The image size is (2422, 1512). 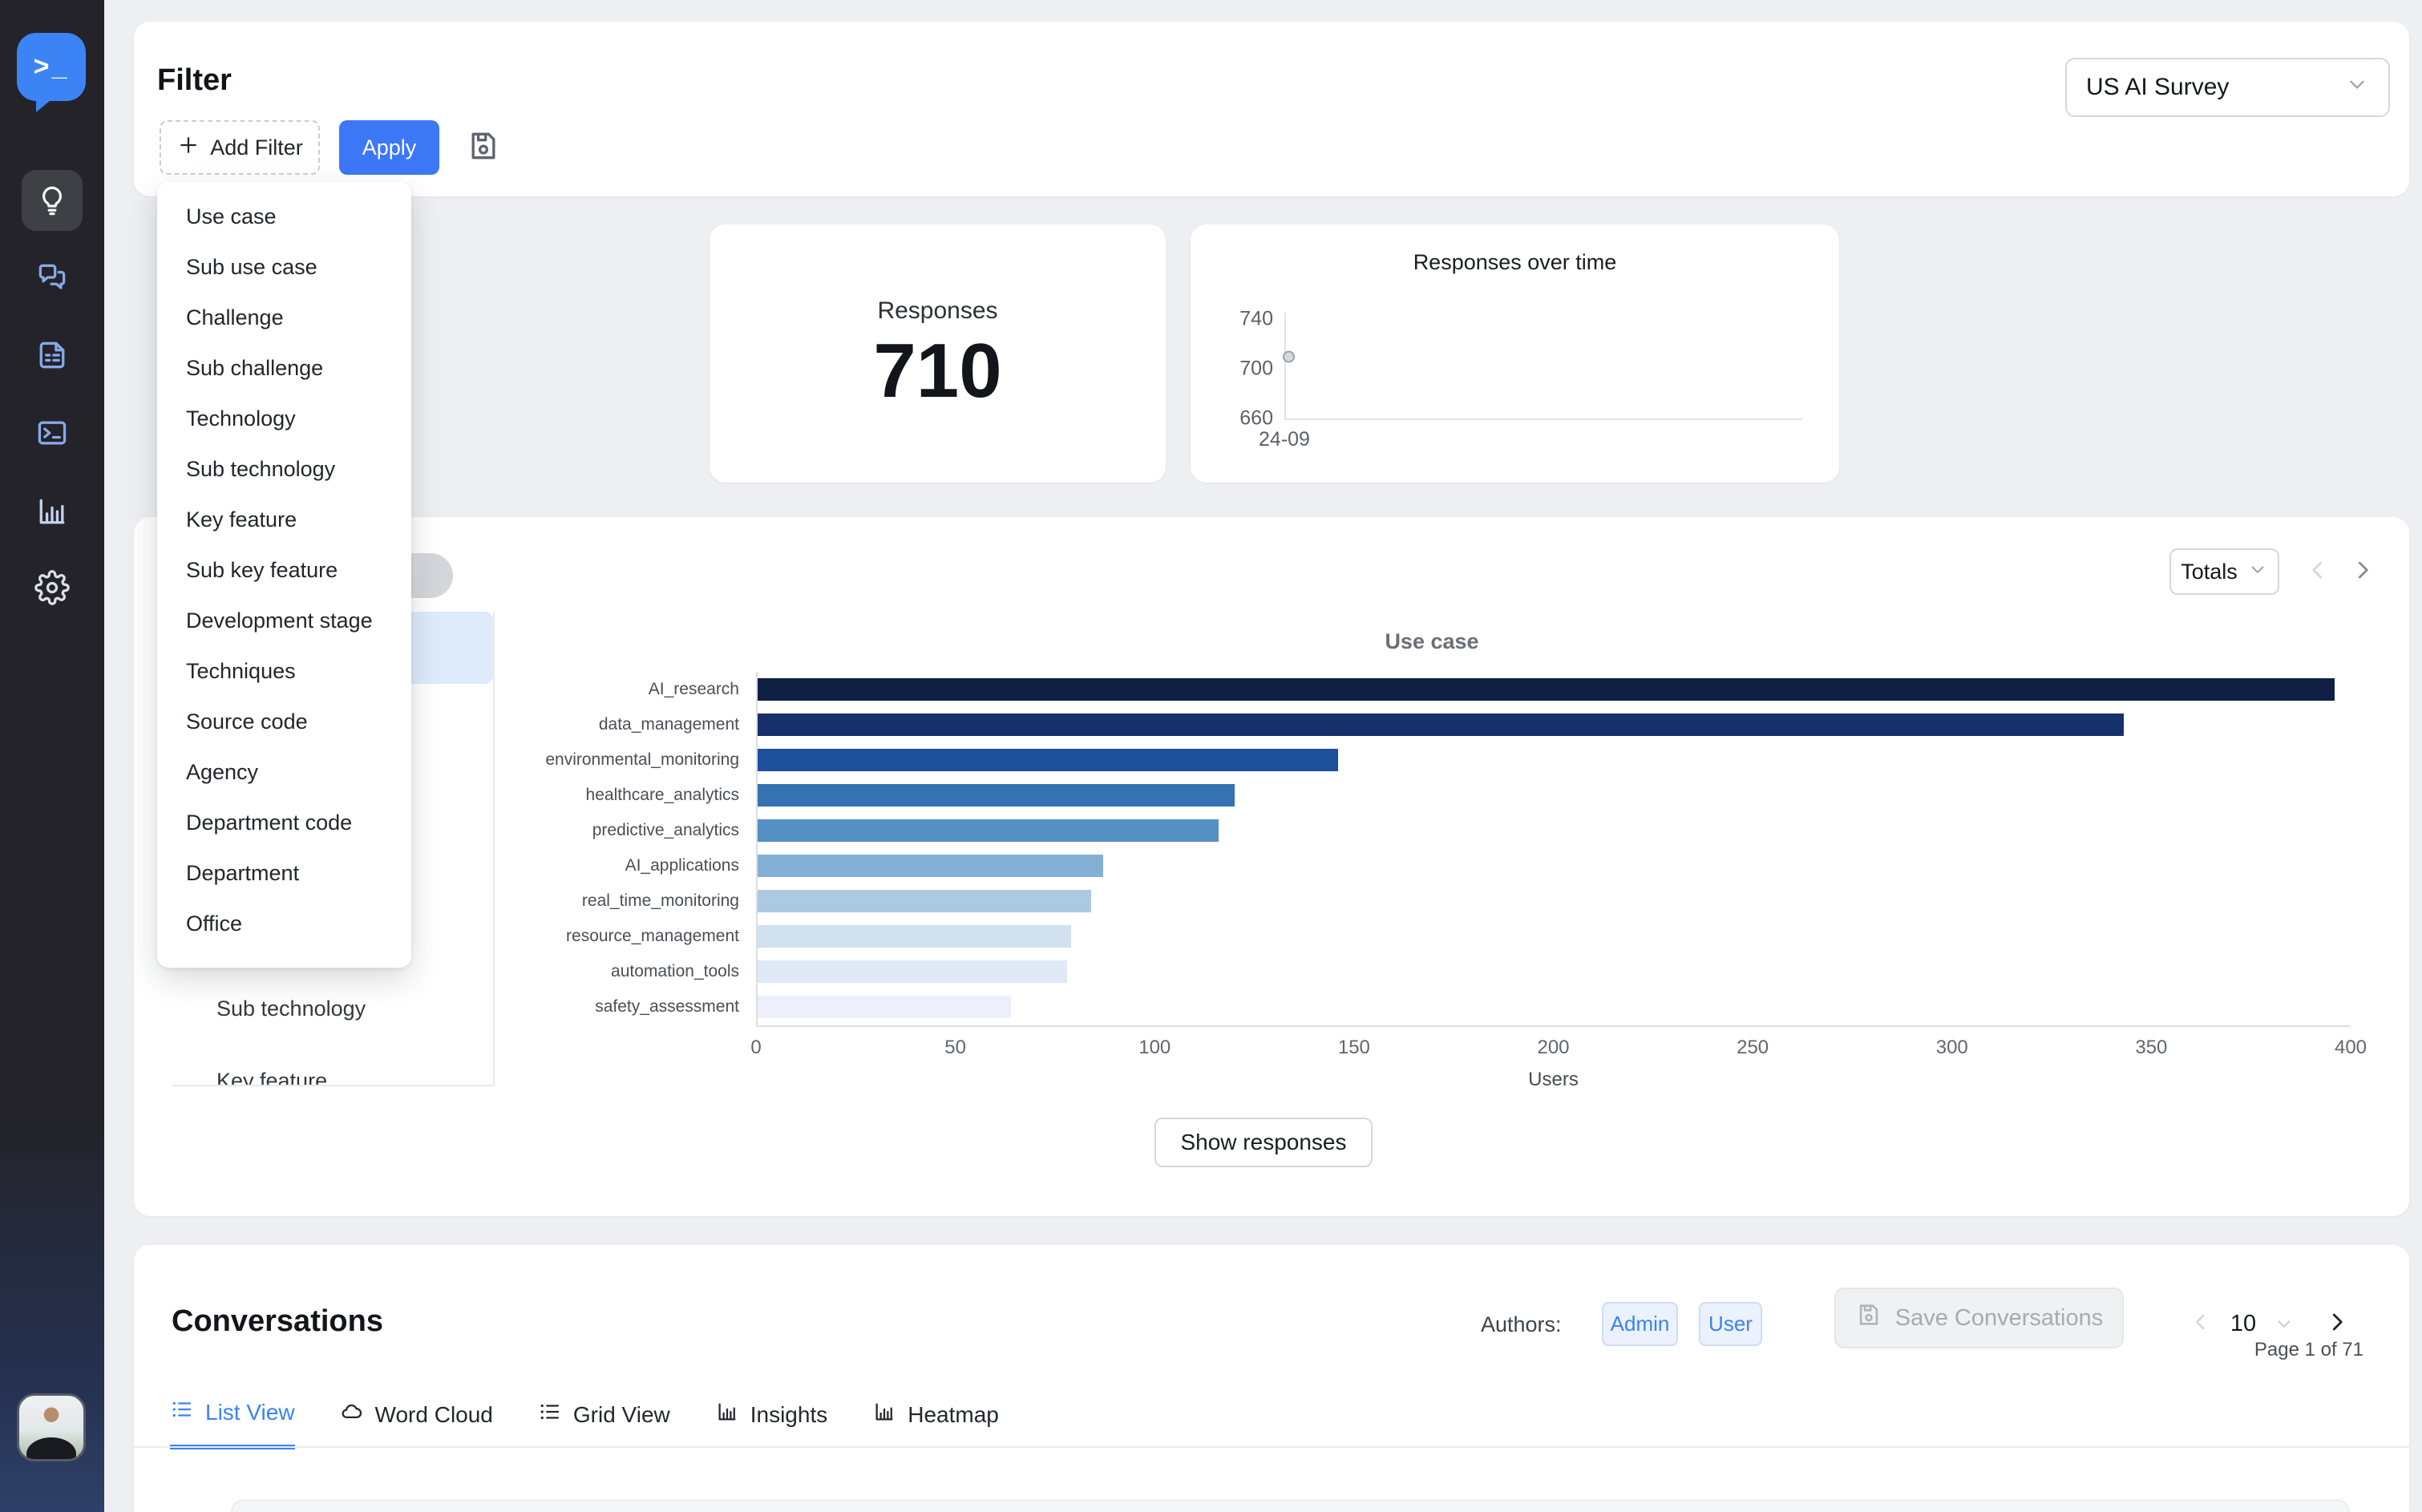 I want to click on floppy-icon, so click(x=483, y=147).